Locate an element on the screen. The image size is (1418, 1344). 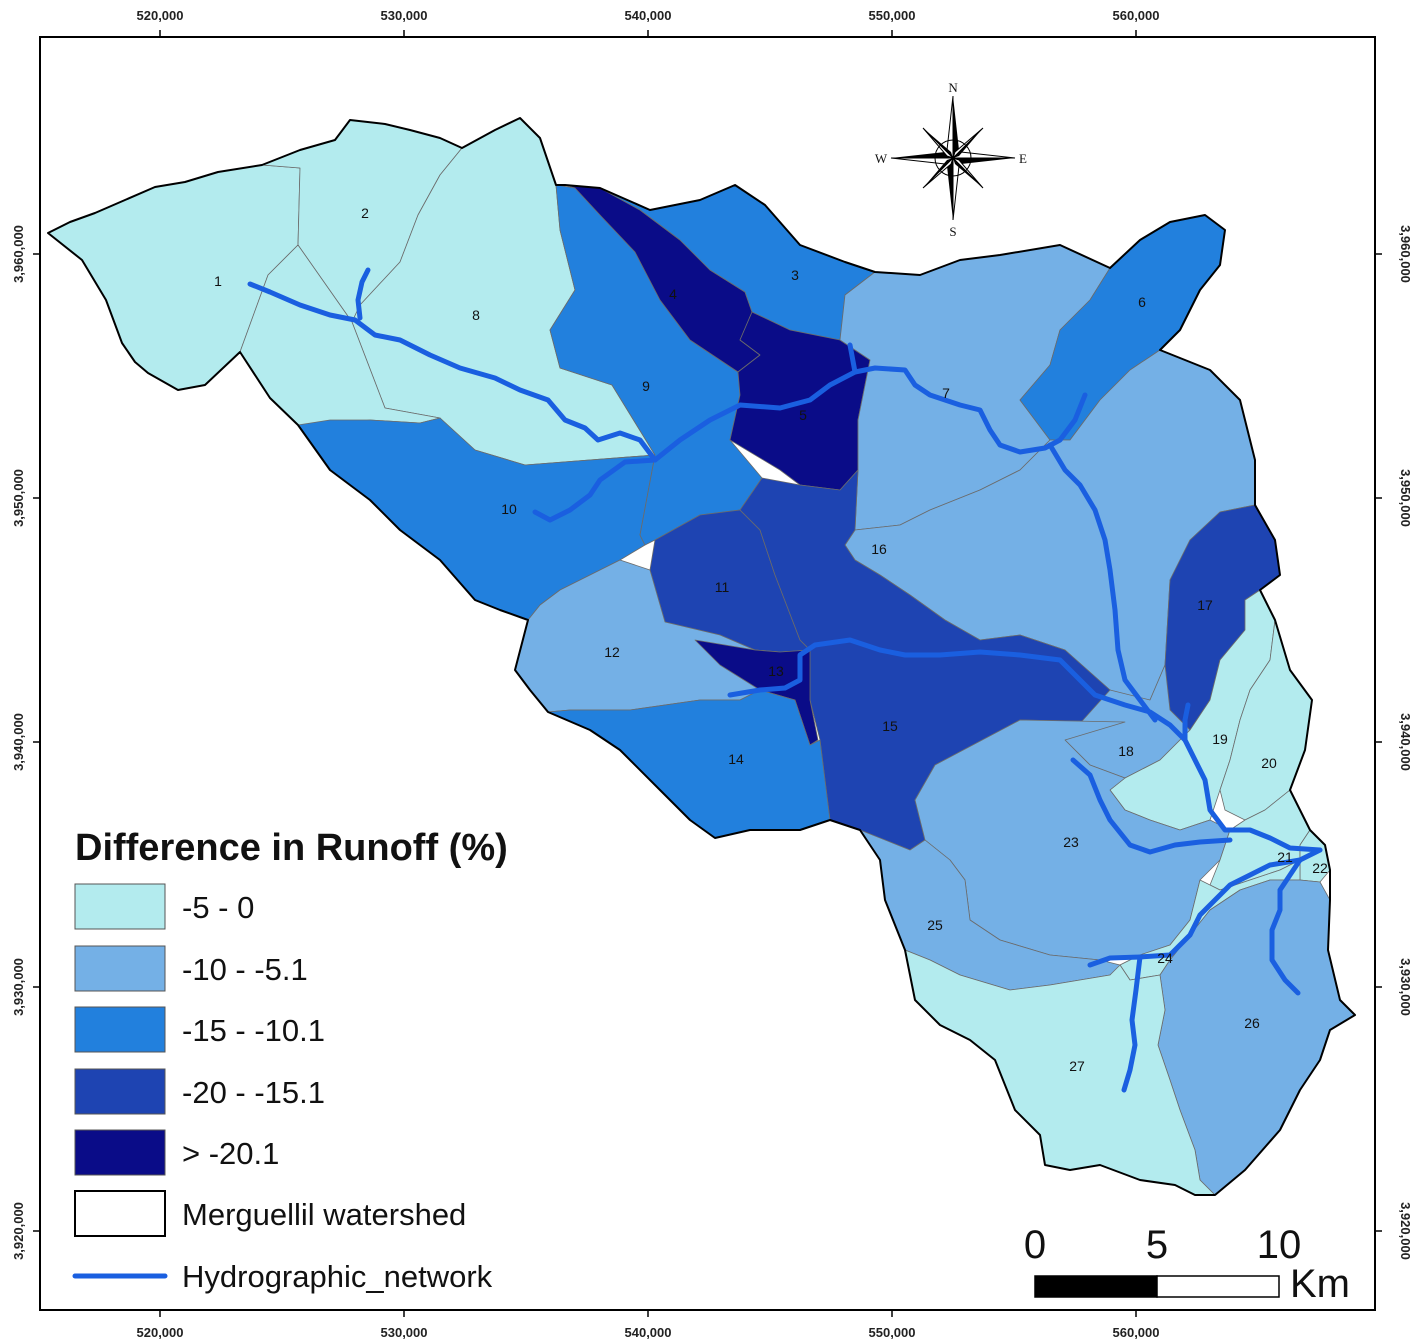
x-tick-top-2: 530,000 is located at coordinates (404, 15).